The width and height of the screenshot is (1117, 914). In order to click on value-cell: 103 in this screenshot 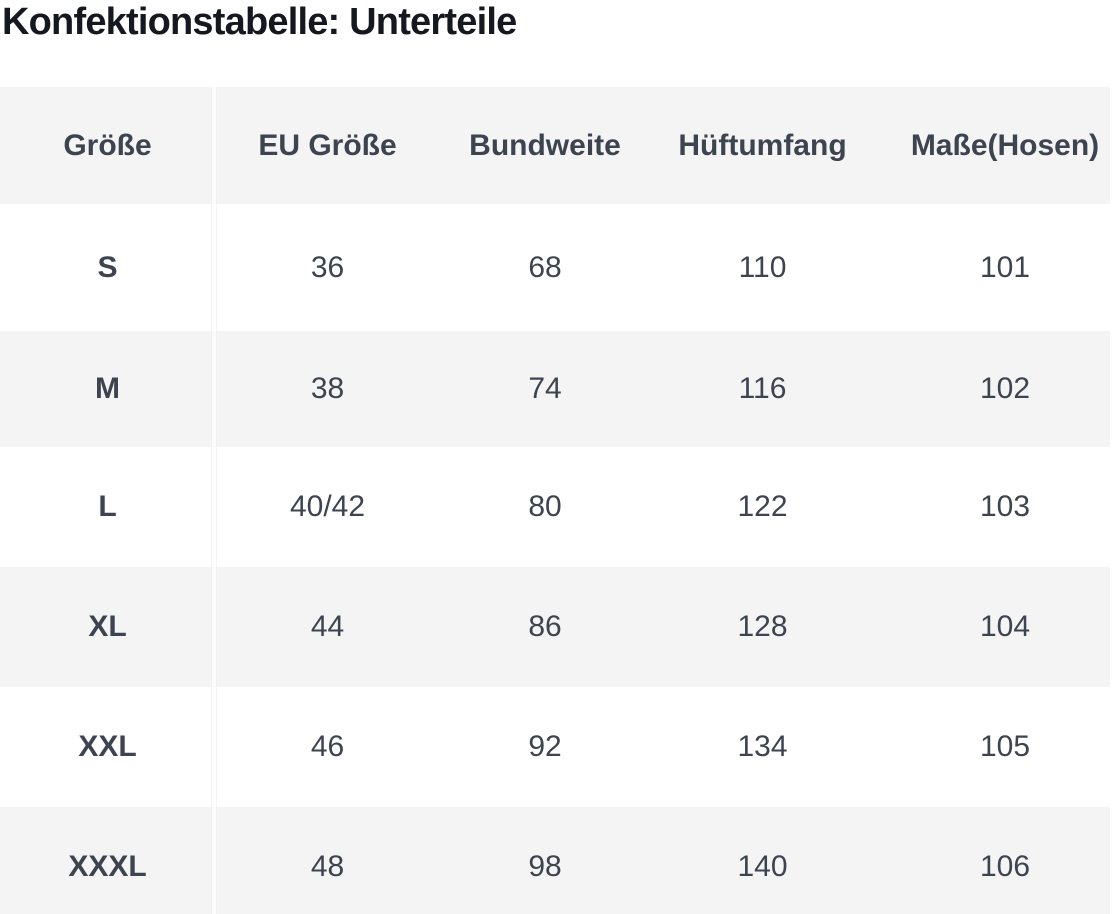, I will do `click(1005, 506)`.